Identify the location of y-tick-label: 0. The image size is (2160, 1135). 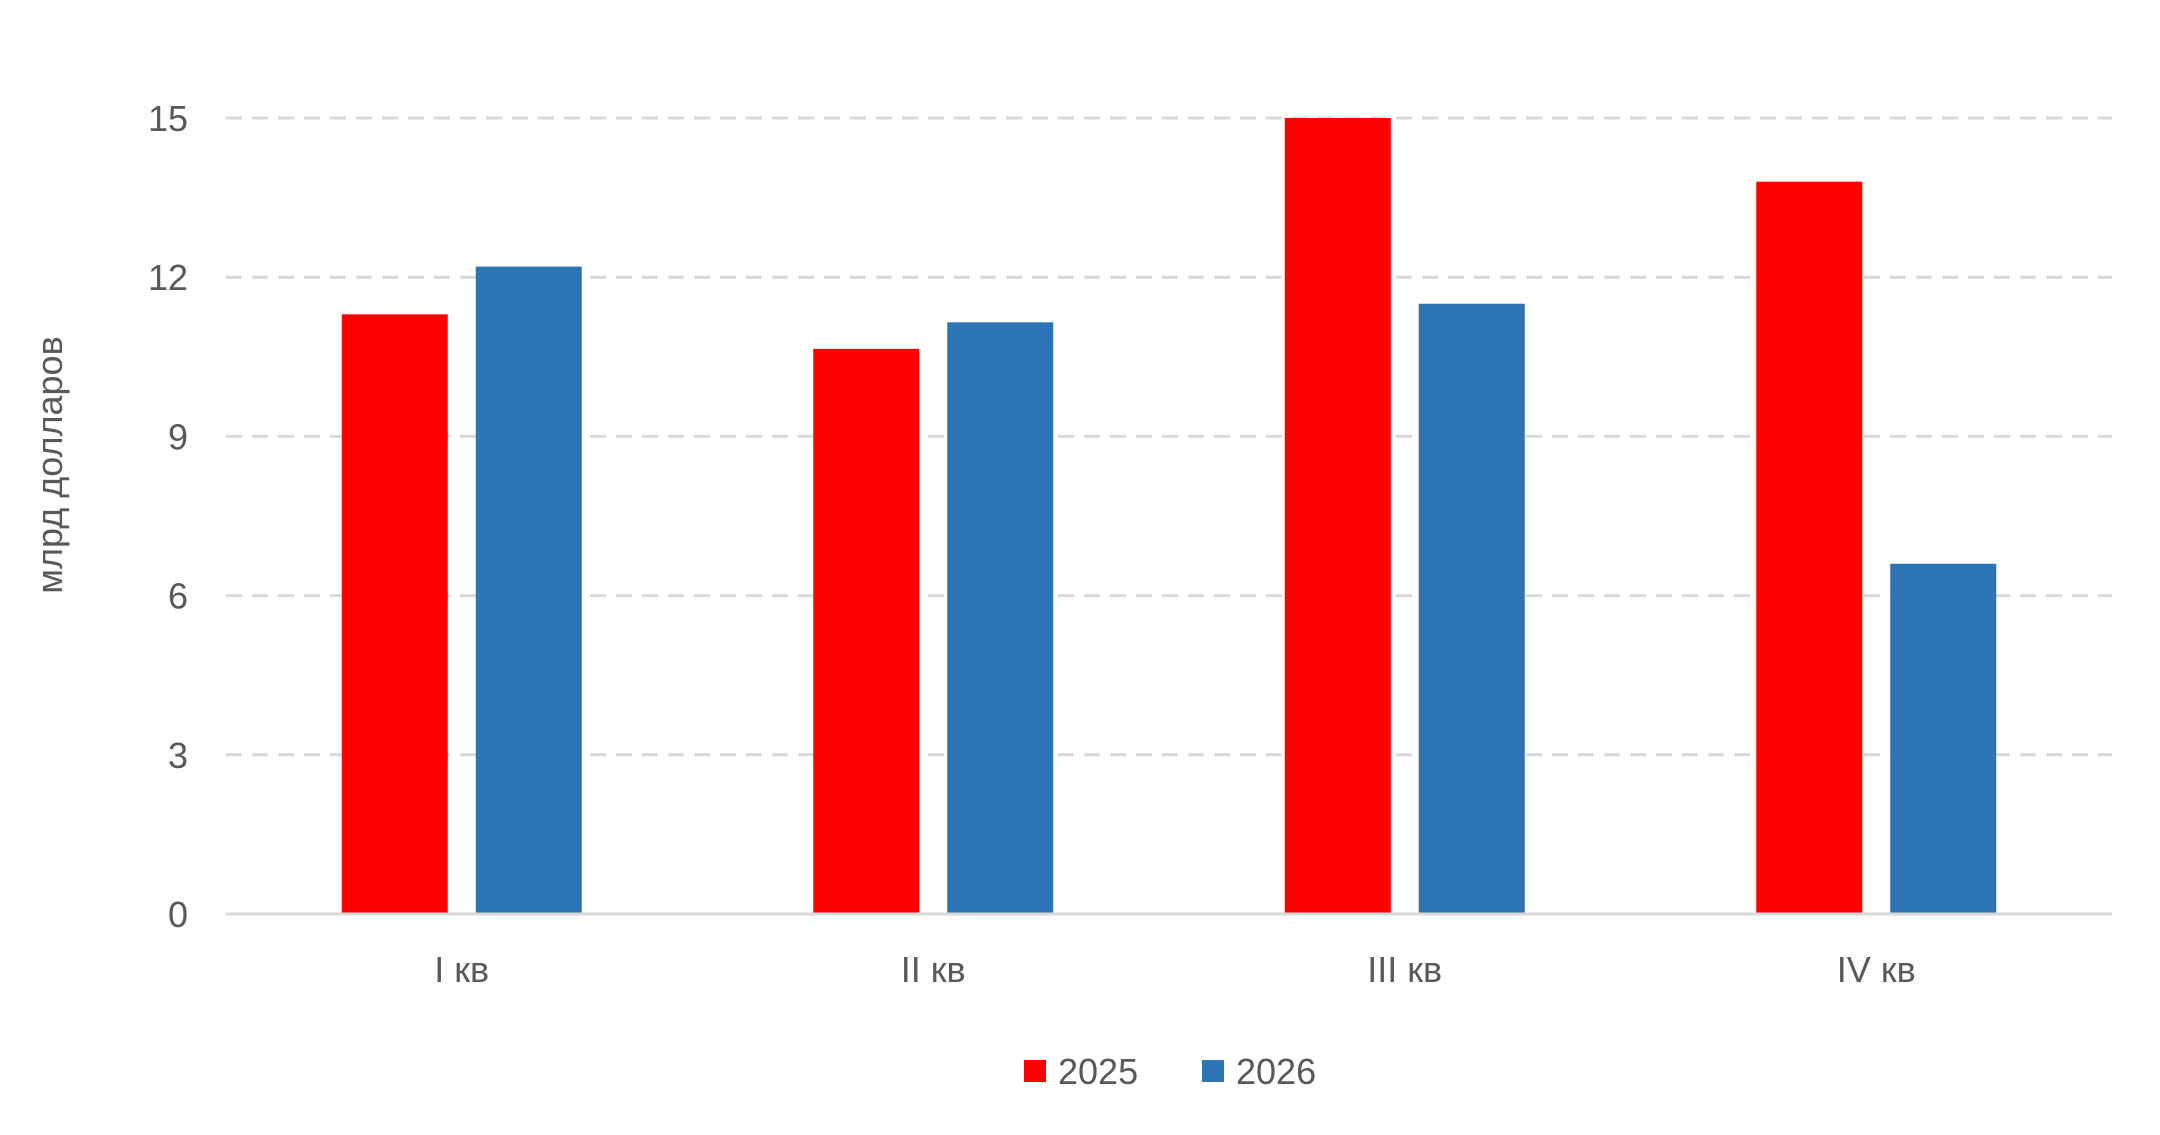
(178, 914).